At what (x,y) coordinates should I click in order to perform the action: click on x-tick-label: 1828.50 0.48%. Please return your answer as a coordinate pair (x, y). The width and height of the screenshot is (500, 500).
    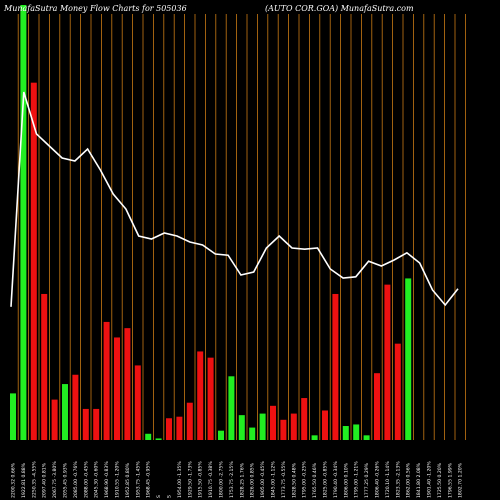
    Looking at the image, I should click on (294, 480).